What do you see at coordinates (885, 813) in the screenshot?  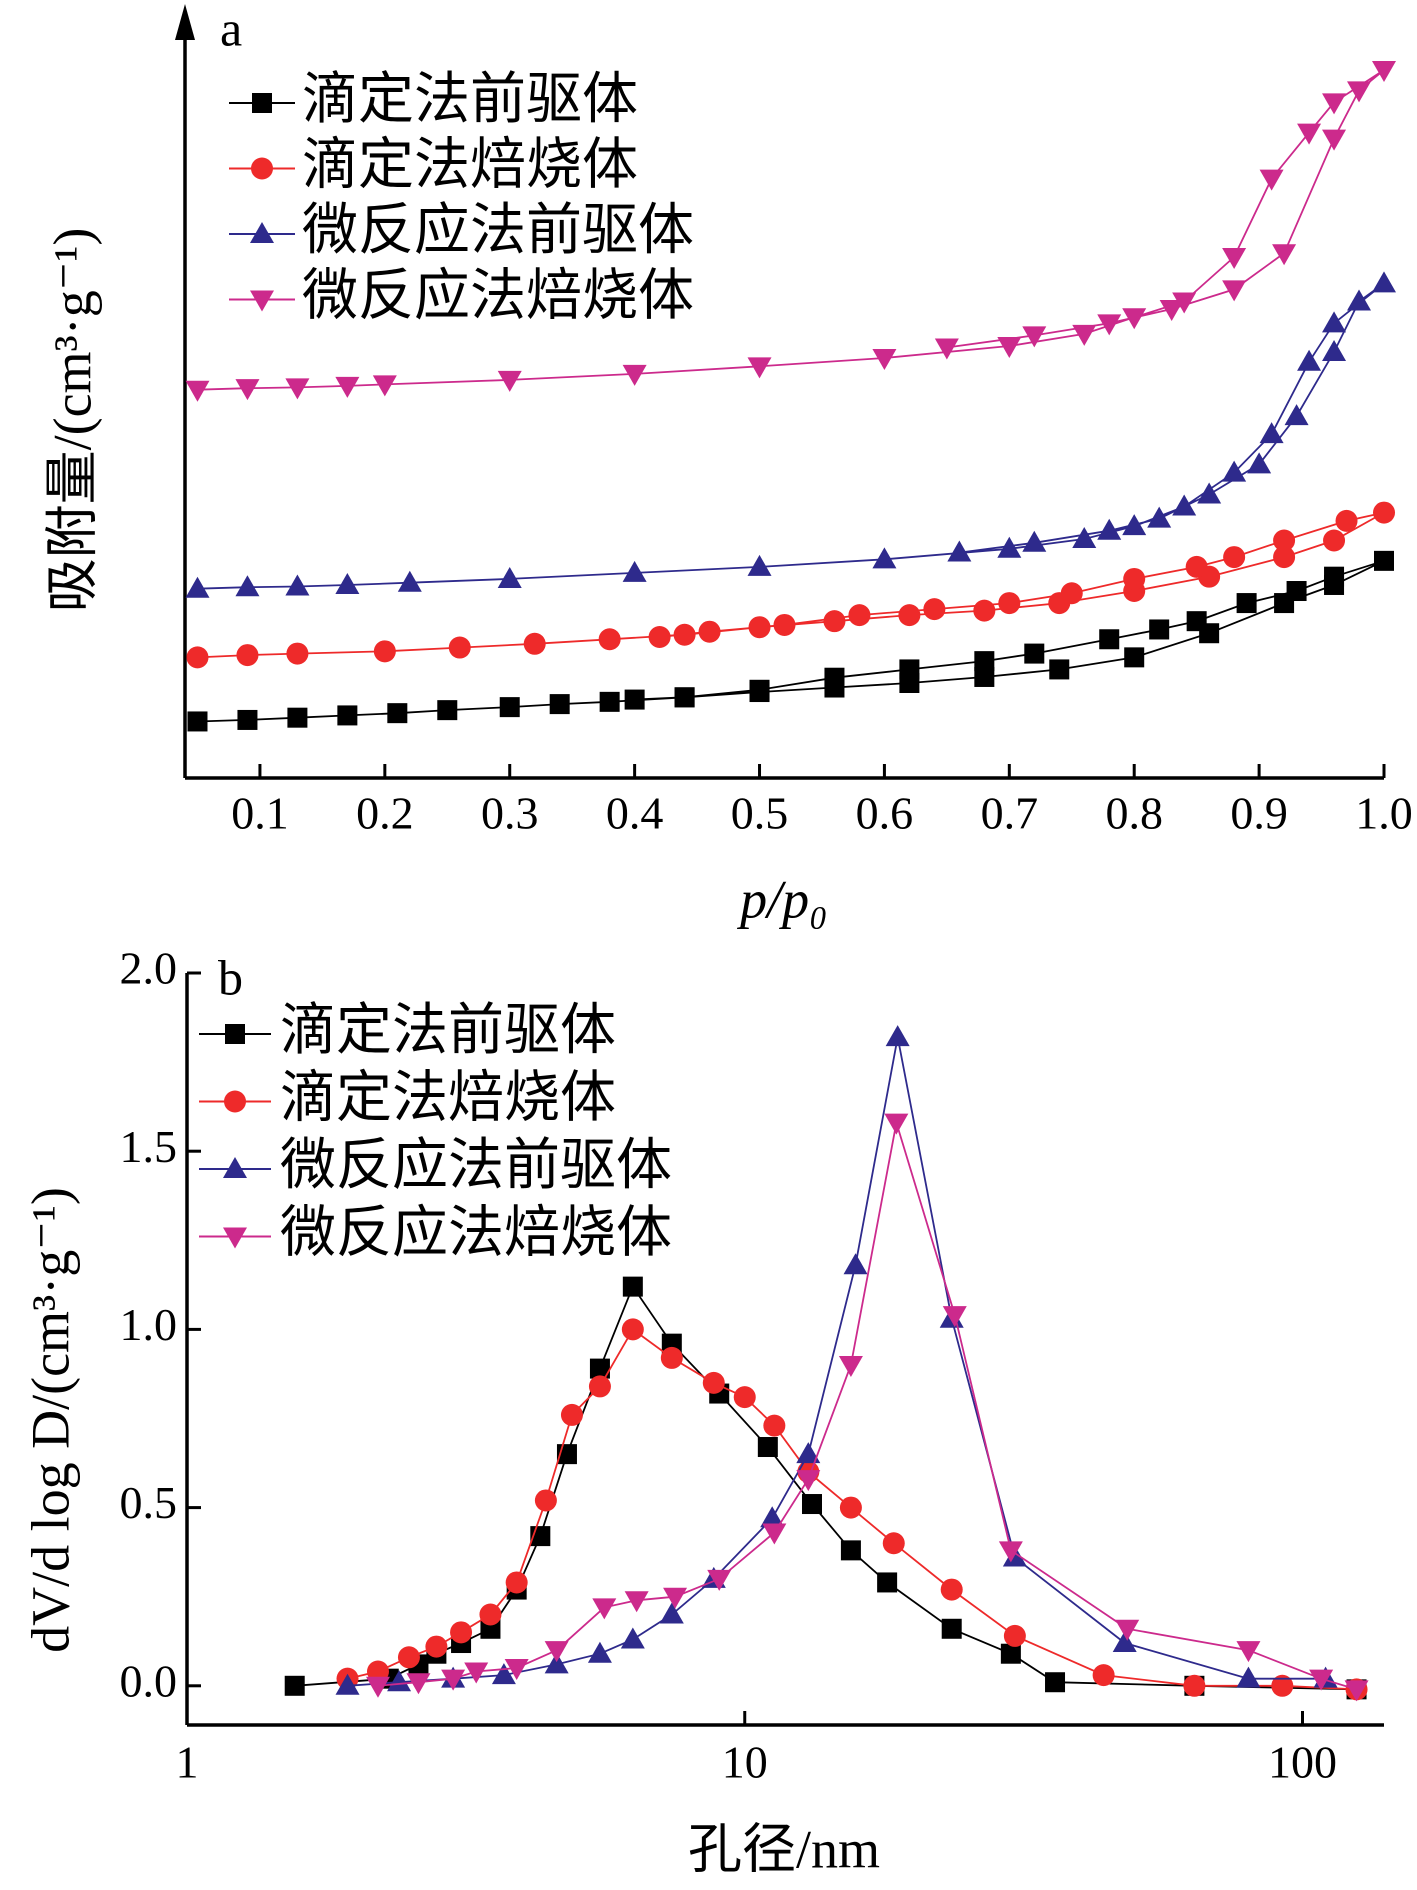 I see `x-tick-label: 0.6` at bounding box center [885, 813].